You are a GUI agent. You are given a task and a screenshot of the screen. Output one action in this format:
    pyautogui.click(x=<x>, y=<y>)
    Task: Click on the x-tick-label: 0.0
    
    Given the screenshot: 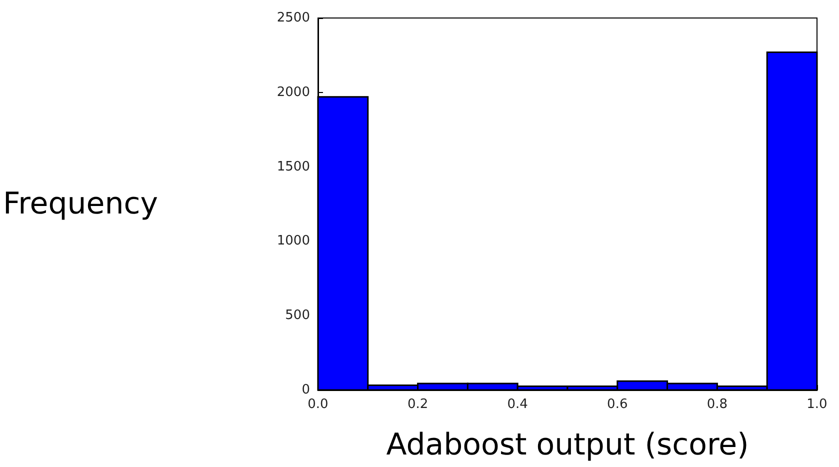 What is the action you would take?
    pyautogui.click(x=318, y=404)
    